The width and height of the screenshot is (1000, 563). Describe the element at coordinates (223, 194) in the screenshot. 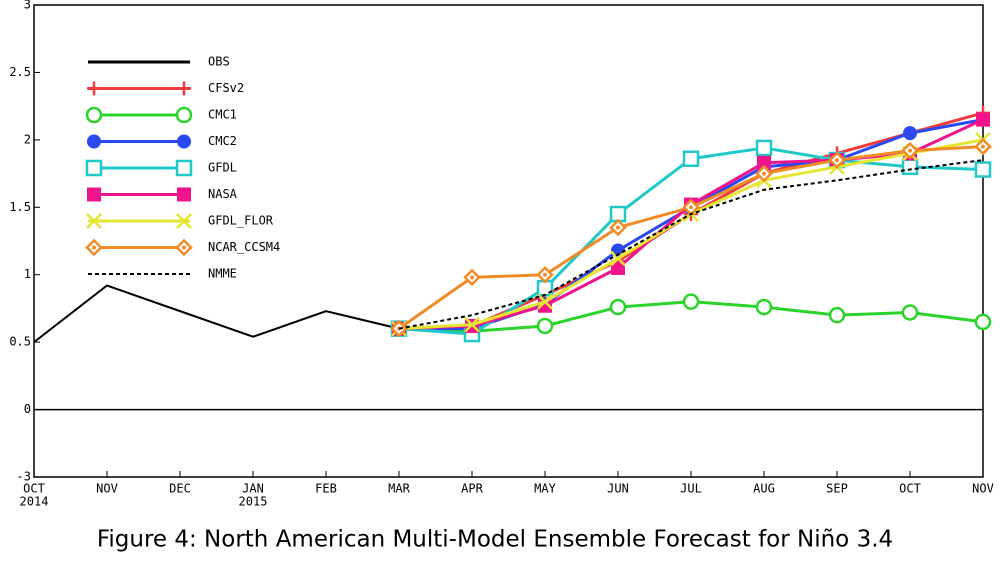

I see `legend-label: NASA` at that location.